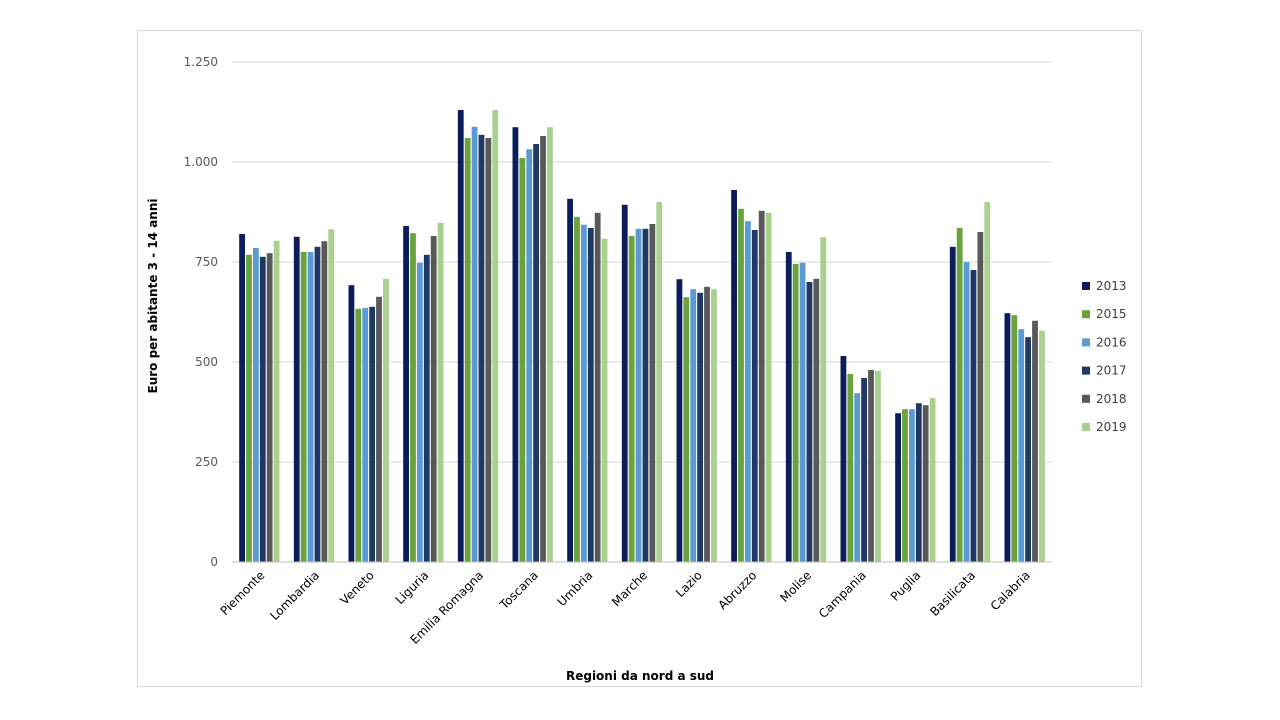  Describe the element at coordinates (201, 62) in the screenshot. I see `y-tick-label: 1.250` at that location.